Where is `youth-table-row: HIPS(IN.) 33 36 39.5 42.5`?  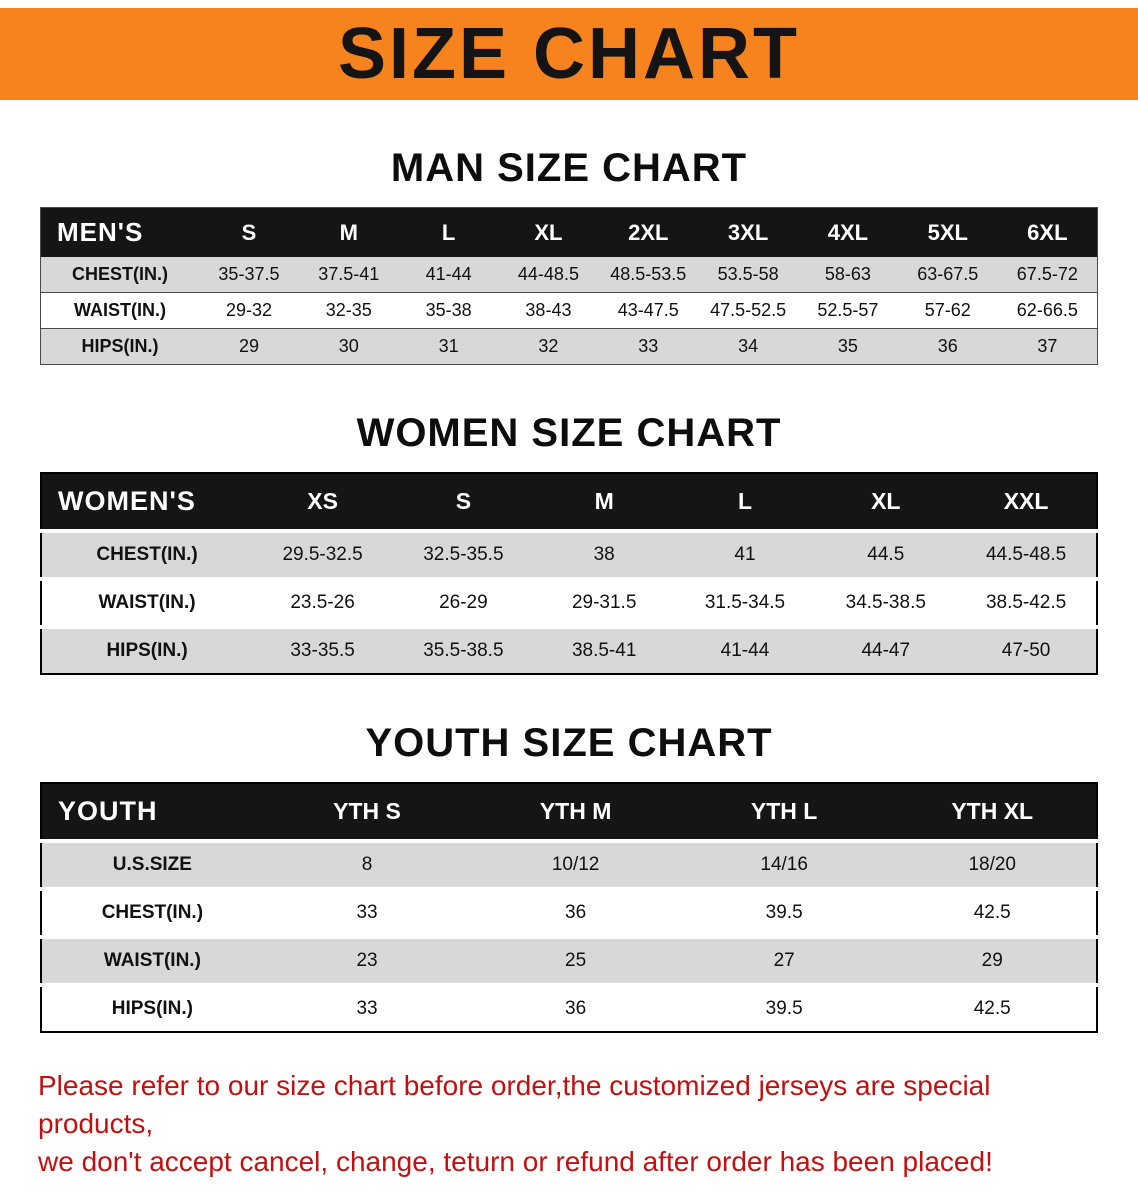
youth-table-row: HIPS(IN.) 33 36 39.5 42.5 is located at coordinates (569, 1008).